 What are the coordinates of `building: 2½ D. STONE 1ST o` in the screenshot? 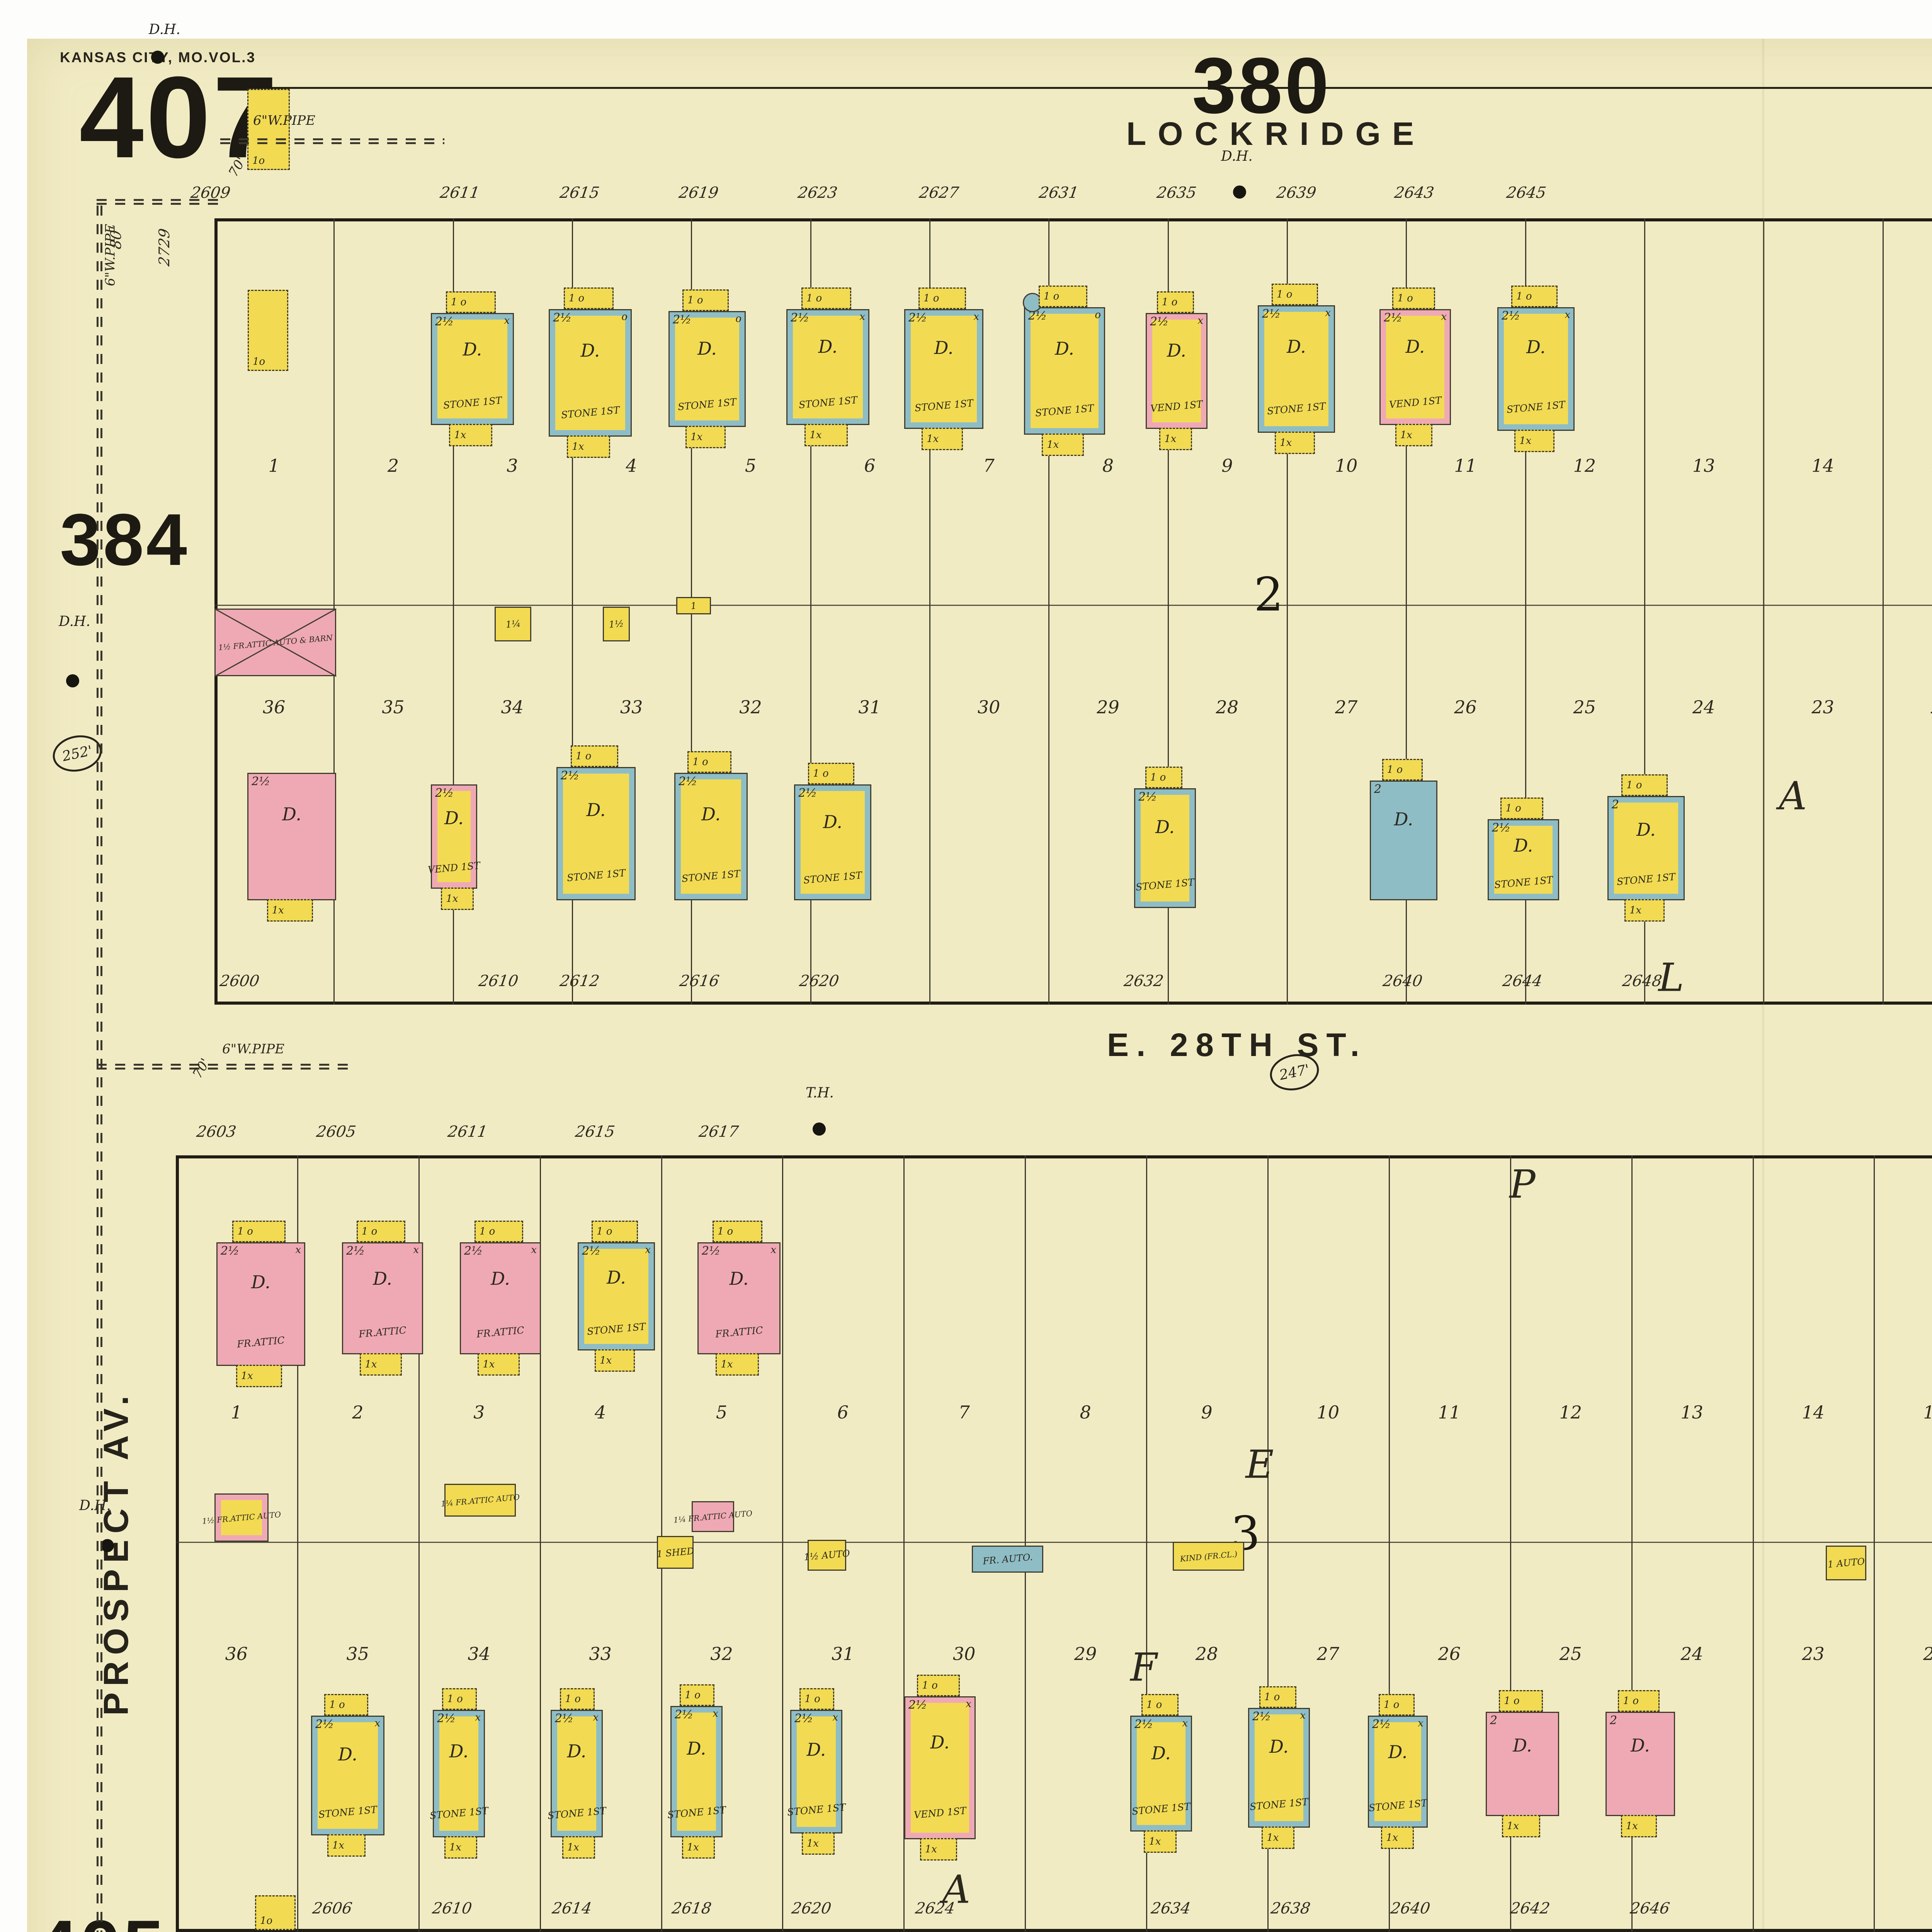 It's located at (590, 373).